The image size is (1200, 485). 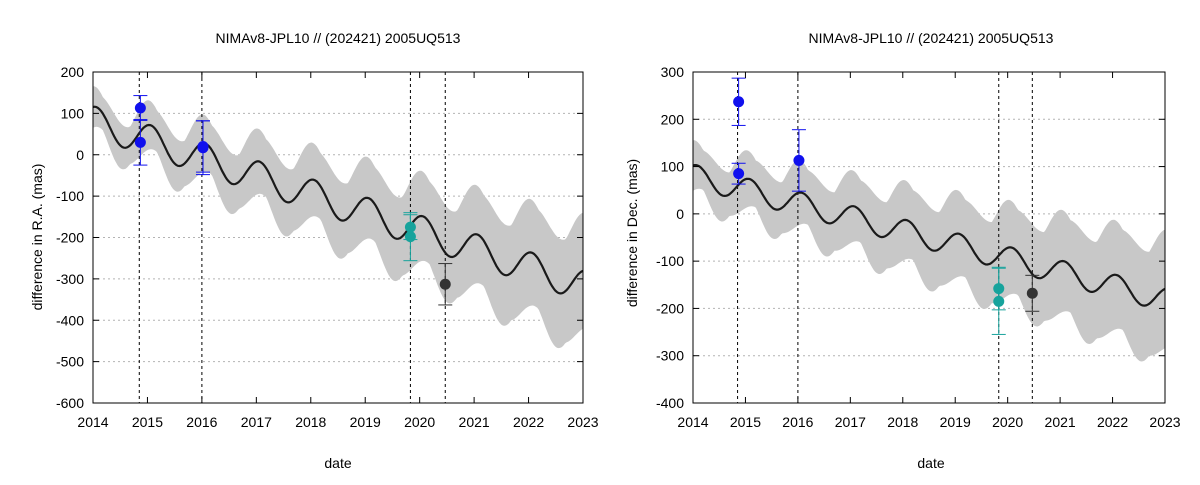 What do you see at coordinates (310, 422) in the screenshot?
I see `ra-x-tick-label: 2018` at bounding box center [310, 422].